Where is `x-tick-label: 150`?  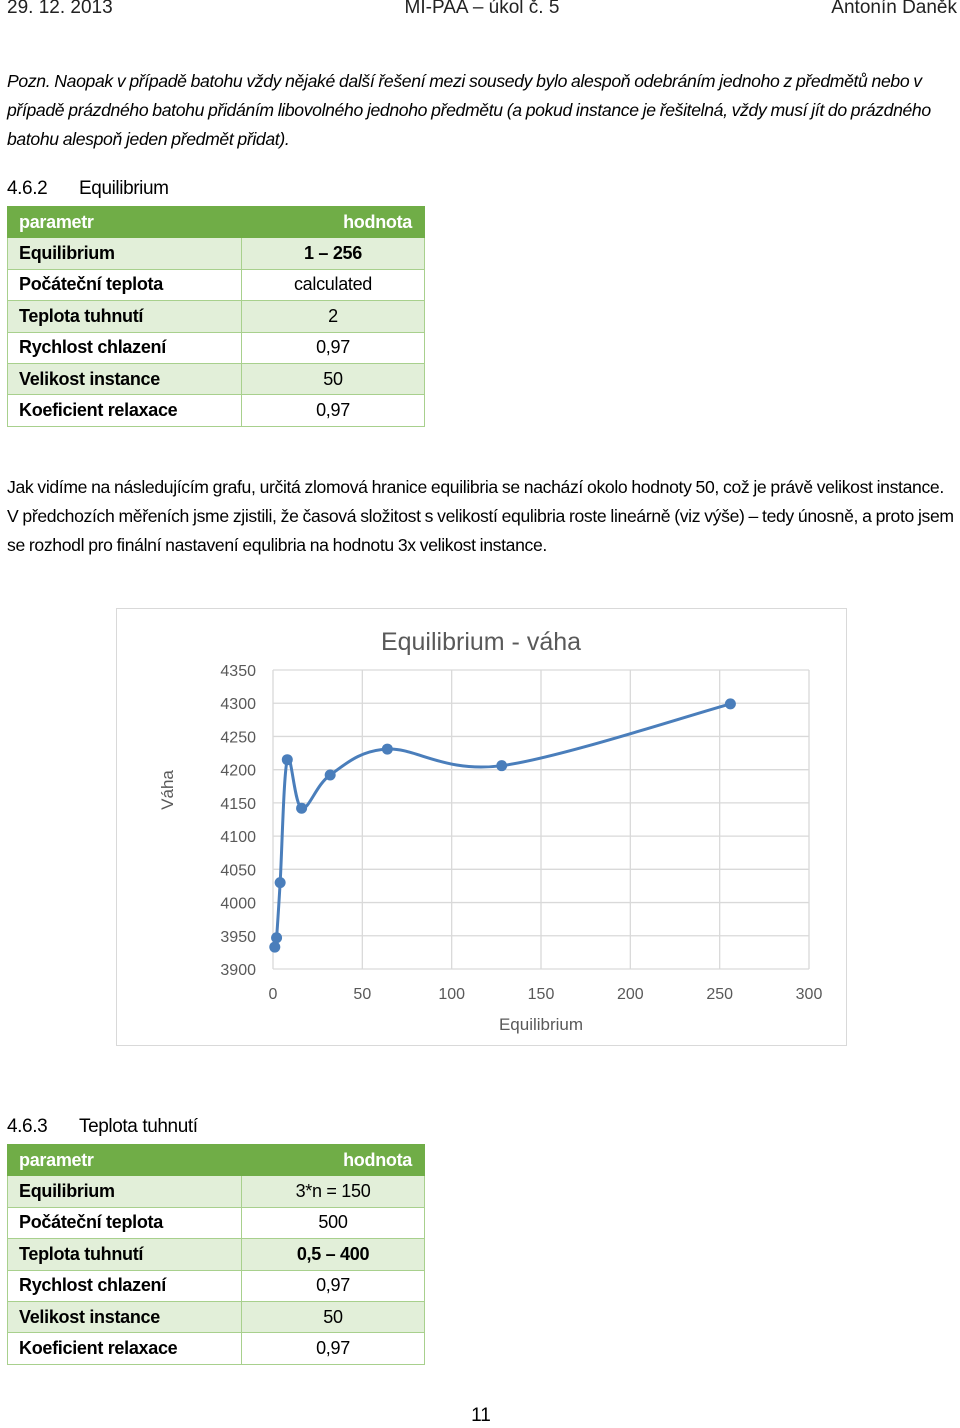 x-tick-label: 150 is located at coordinates (541, 994).